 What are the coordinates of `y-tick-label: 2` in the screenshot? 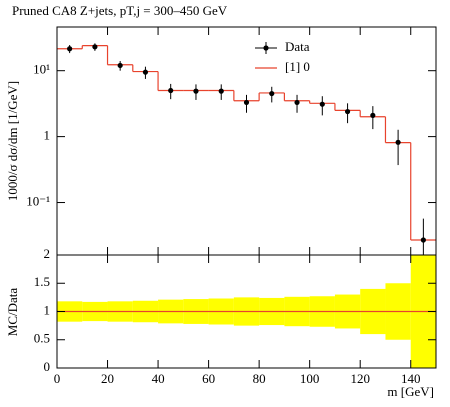 It's located at (47, 253).